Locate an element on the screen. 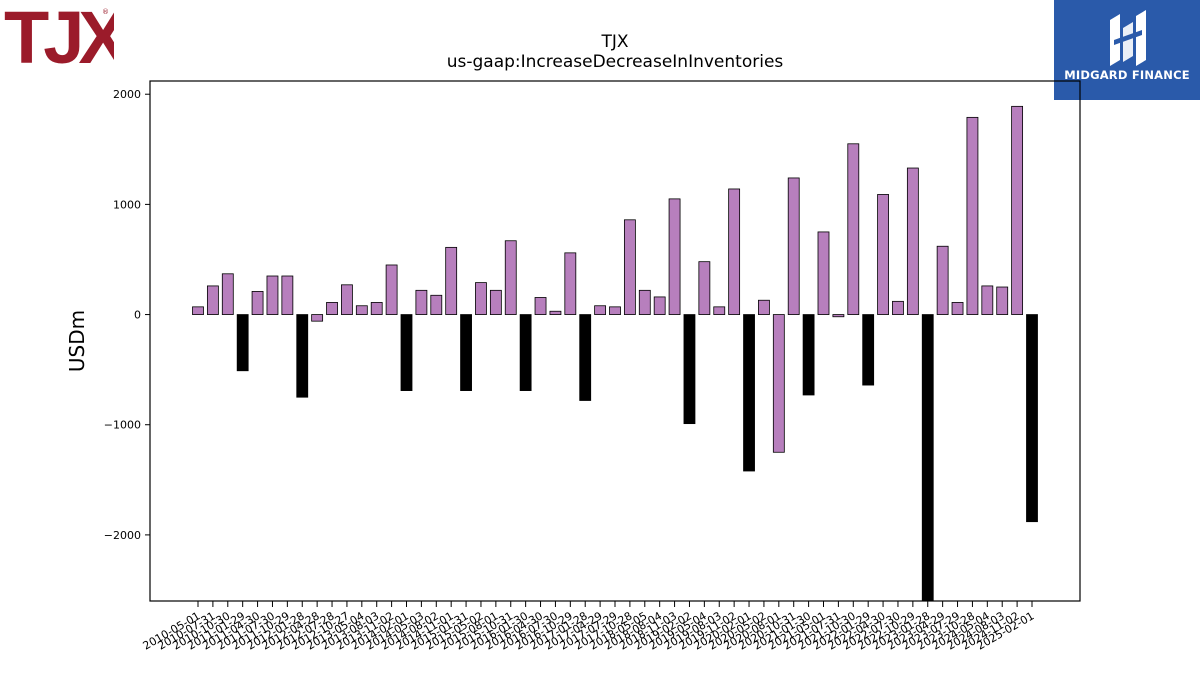  midgard-finance-logo: MIDGARD FINANCE is located at coordinates (1127, 50).